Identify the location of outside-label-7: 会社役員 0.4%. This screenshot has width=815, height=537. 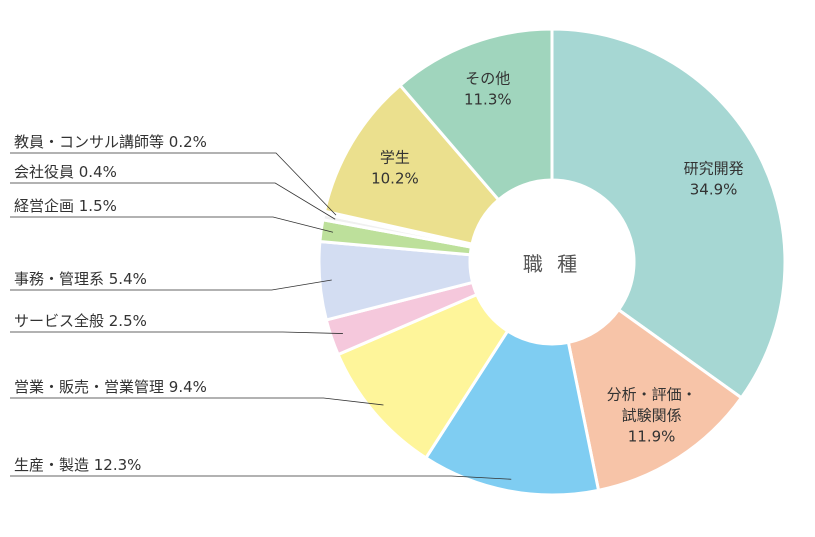
(65, 172).